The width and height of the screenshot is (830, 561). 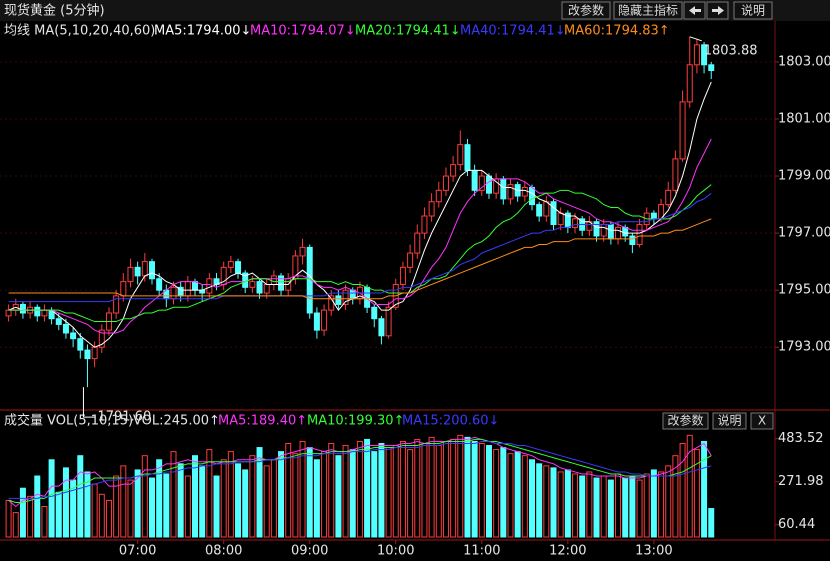 I want to click on button-label: 隐藏主指标, so click(x=648, y=10).